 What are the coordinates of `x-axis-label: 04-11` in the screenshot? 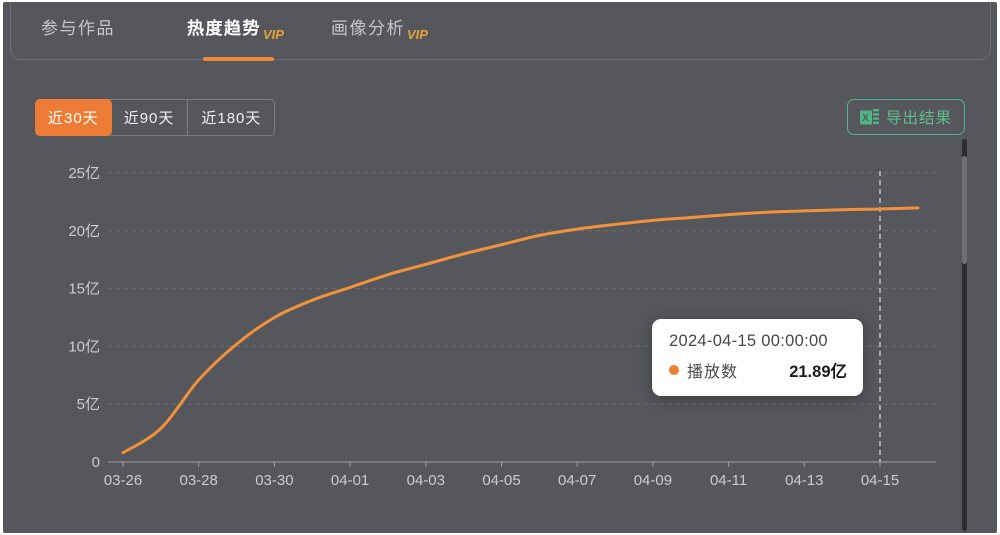 It's located at (728, 480).